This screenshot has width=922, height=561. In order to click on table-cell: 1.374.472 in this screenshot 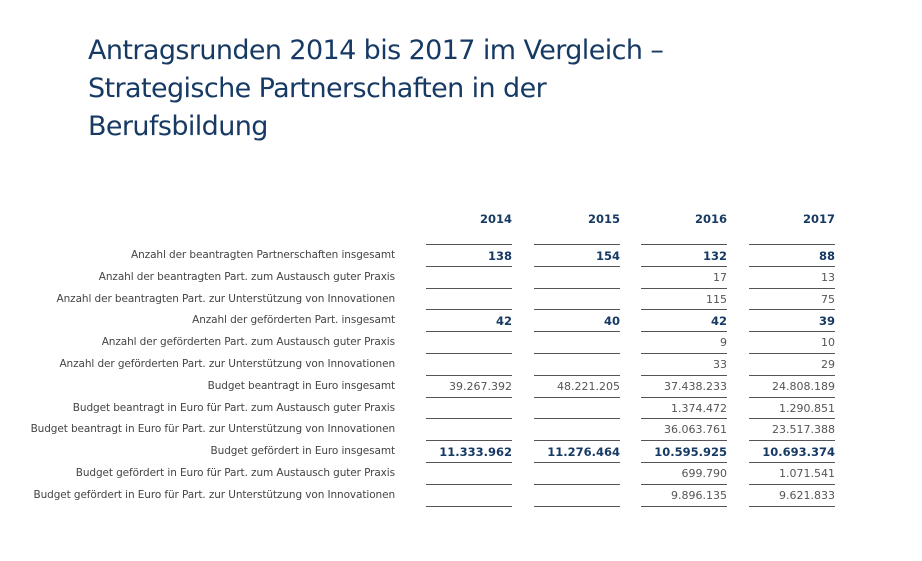, I will do `click(699, 408)`.